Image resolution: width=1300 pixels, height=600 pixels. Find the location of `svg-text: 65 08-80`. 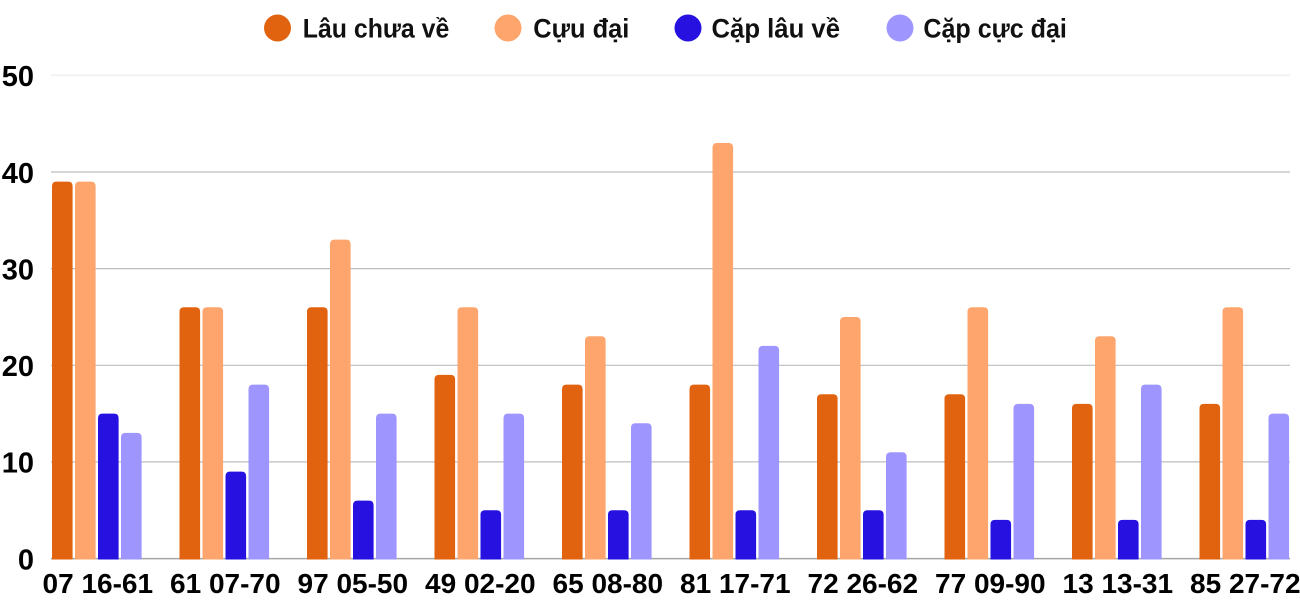

svg-text: 65 08-80 is located at coordinates (608, 583).